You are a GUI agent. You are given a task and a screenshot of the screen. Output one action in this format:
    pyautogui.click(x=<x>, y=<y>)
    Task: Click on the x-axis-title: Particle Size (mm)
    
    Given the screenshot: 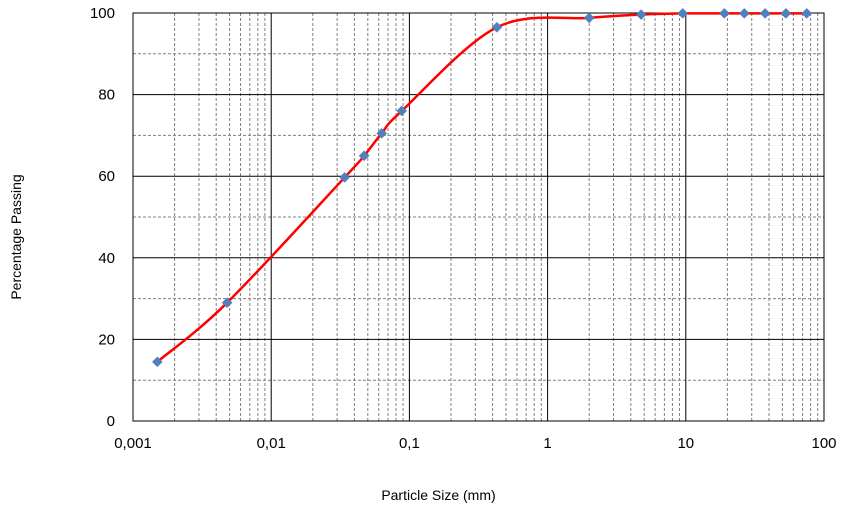 What is the action you would take?
    pyautogui.click(x=438, y=495)
    